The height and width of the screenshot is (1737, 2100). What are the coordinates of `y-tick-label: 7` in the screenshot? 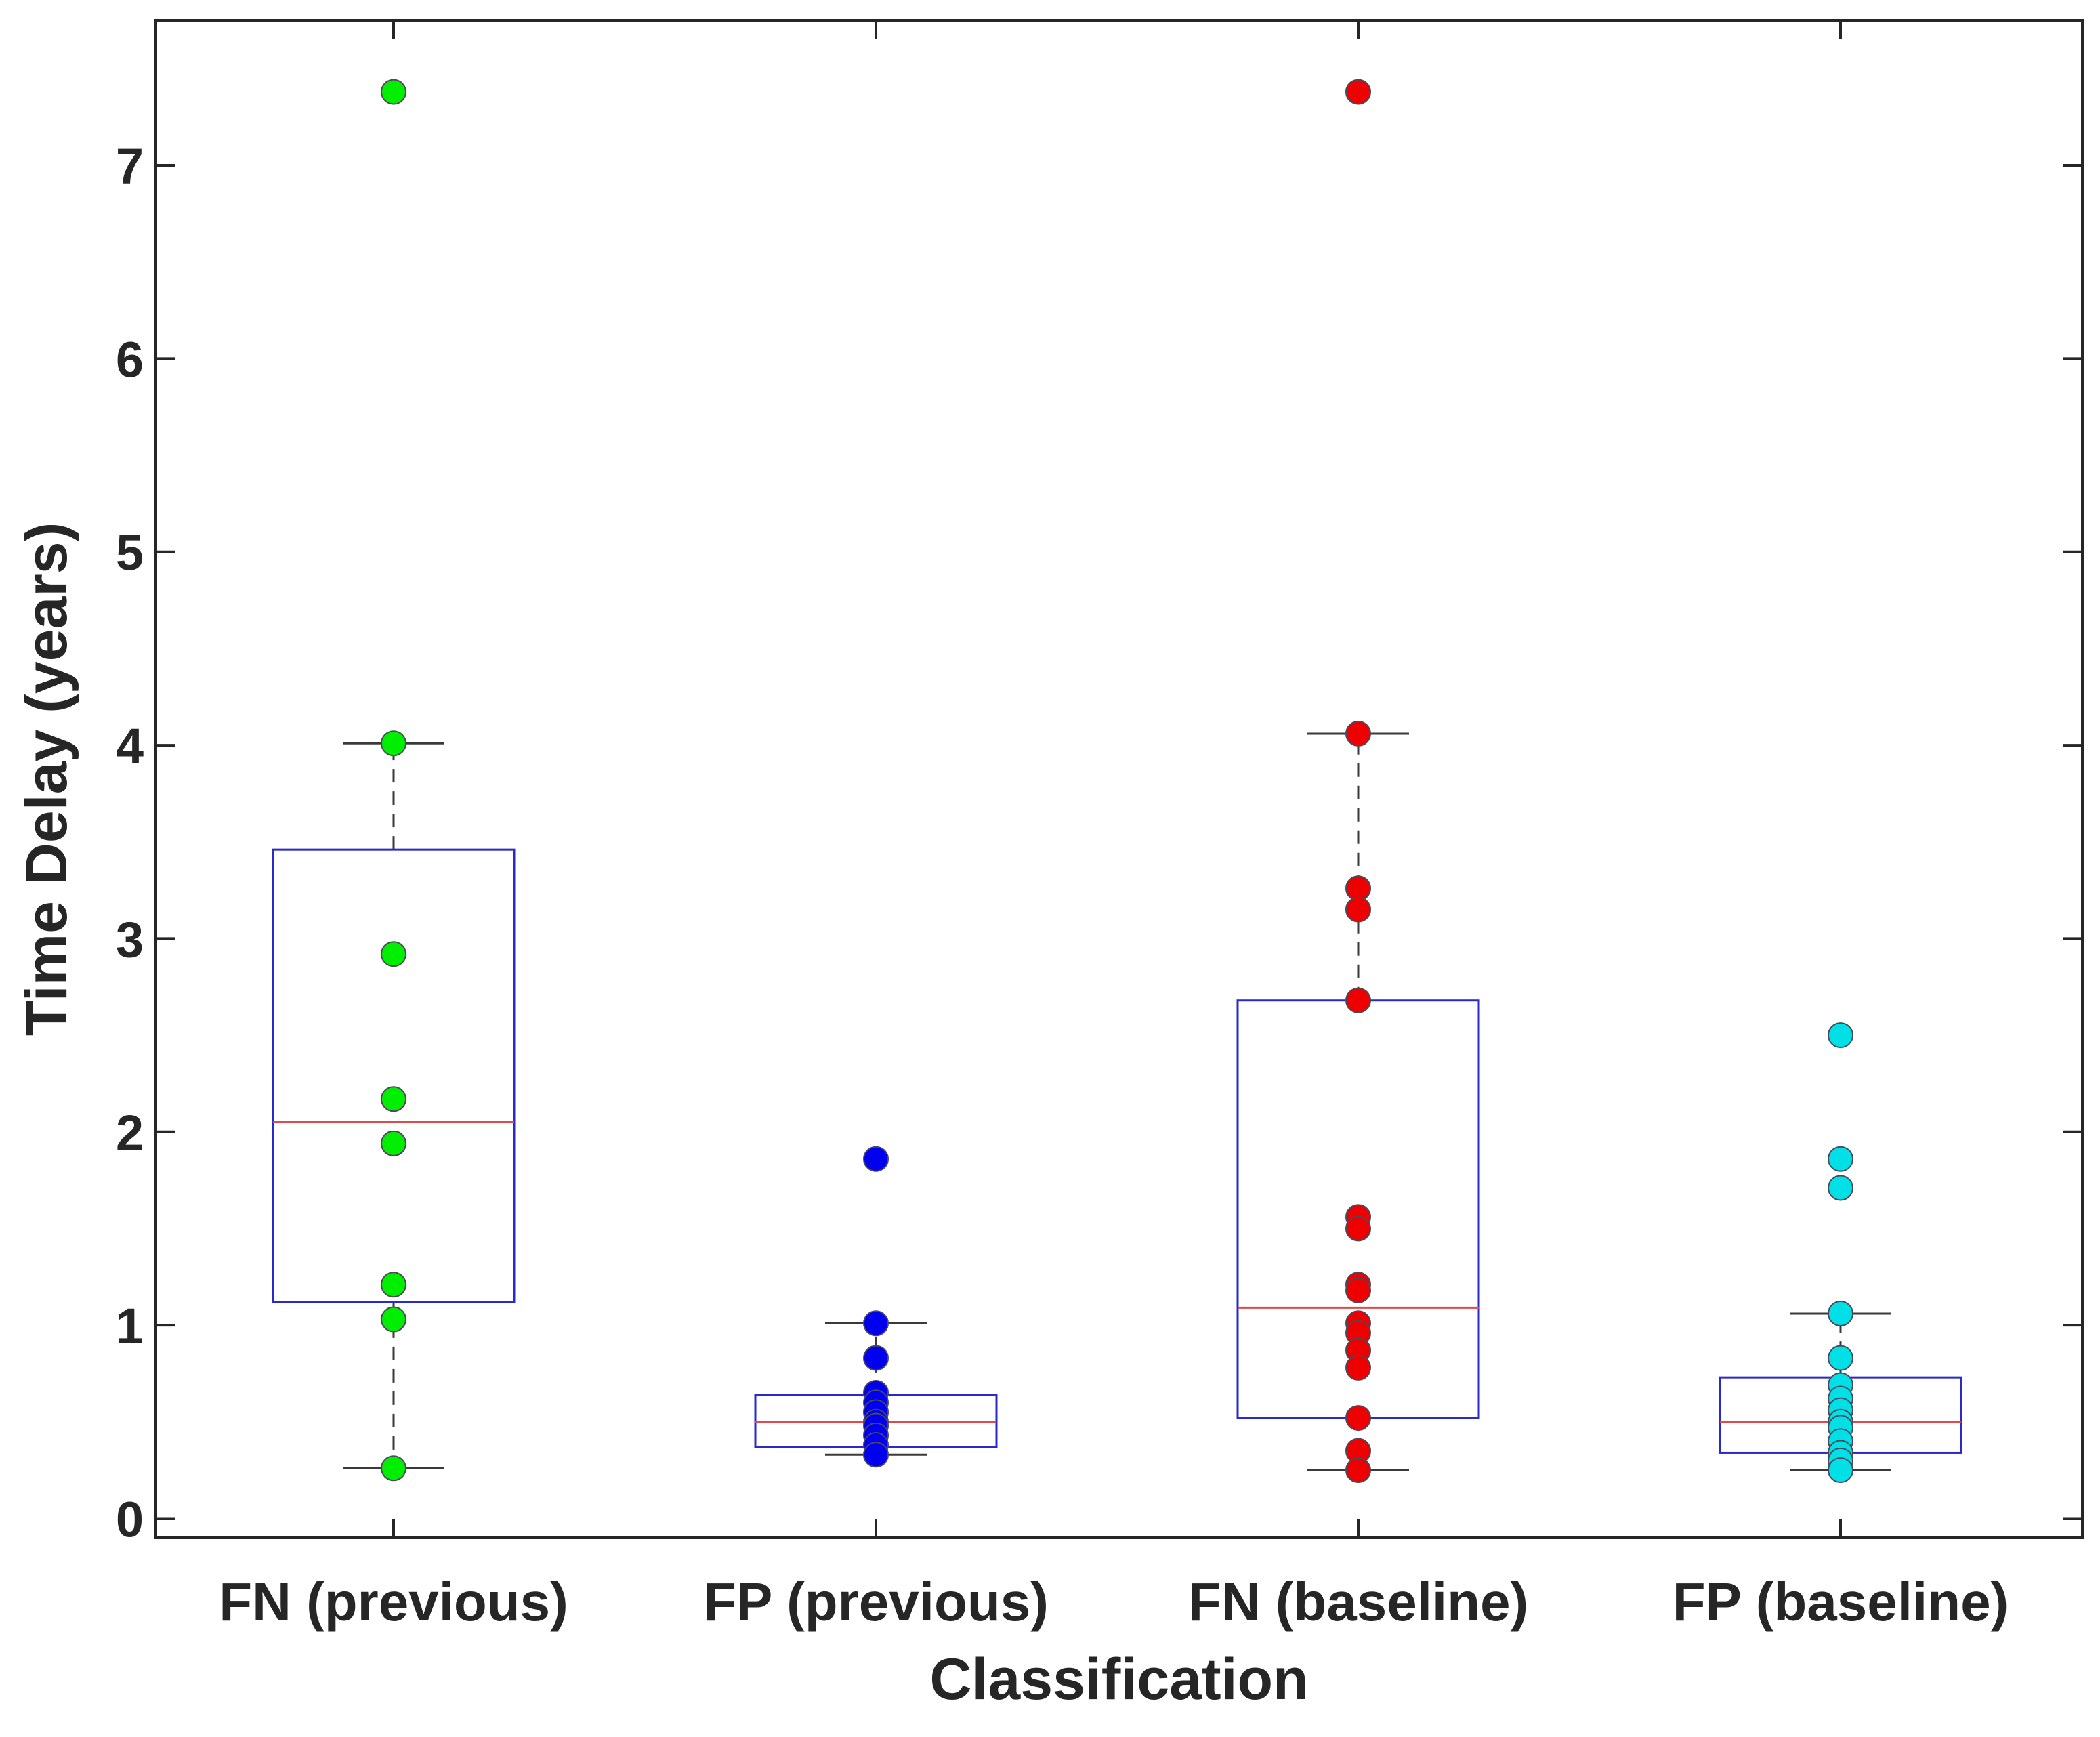 It's located at (130, 166).